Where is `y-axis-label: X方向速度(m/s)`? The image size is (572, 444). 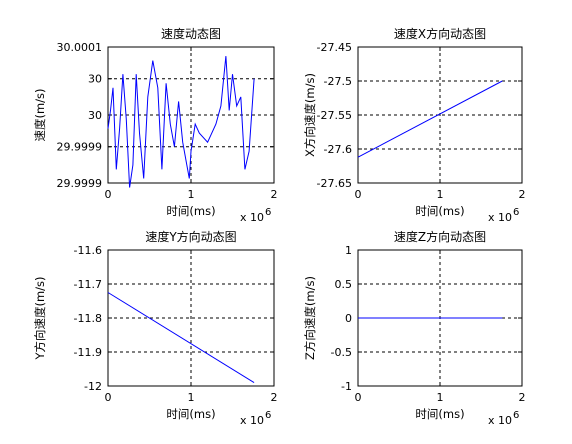
y-axis-label: X方向速度(m/s) is located at coordinates (310, 115).